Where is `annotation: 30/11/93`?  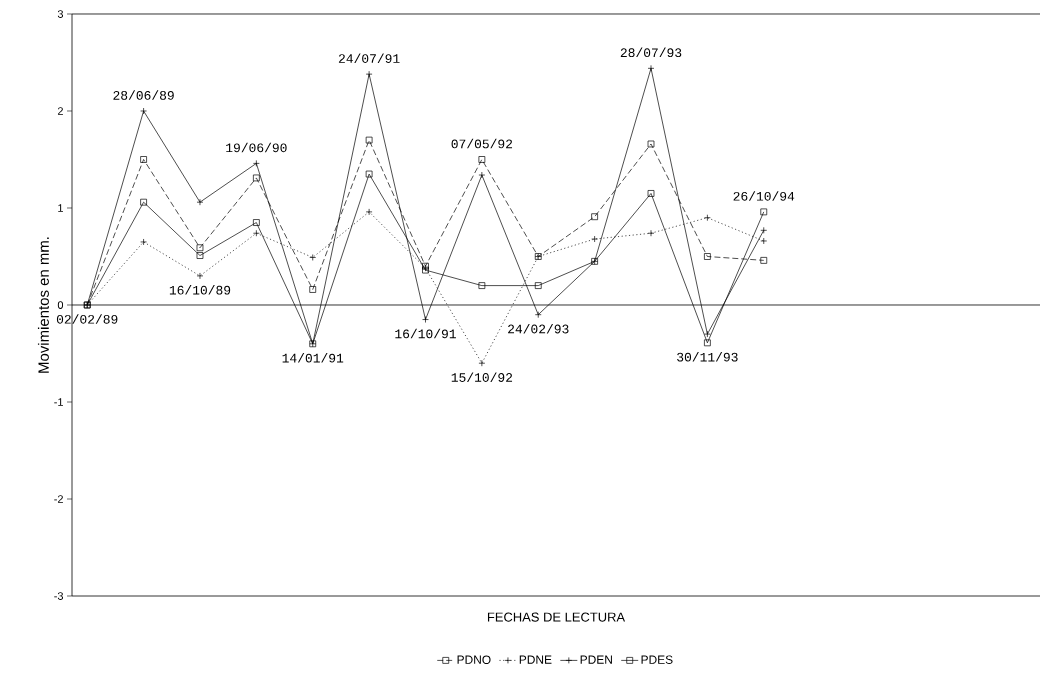 annotation: 30/11/93 is located at coordinates (707, 357).